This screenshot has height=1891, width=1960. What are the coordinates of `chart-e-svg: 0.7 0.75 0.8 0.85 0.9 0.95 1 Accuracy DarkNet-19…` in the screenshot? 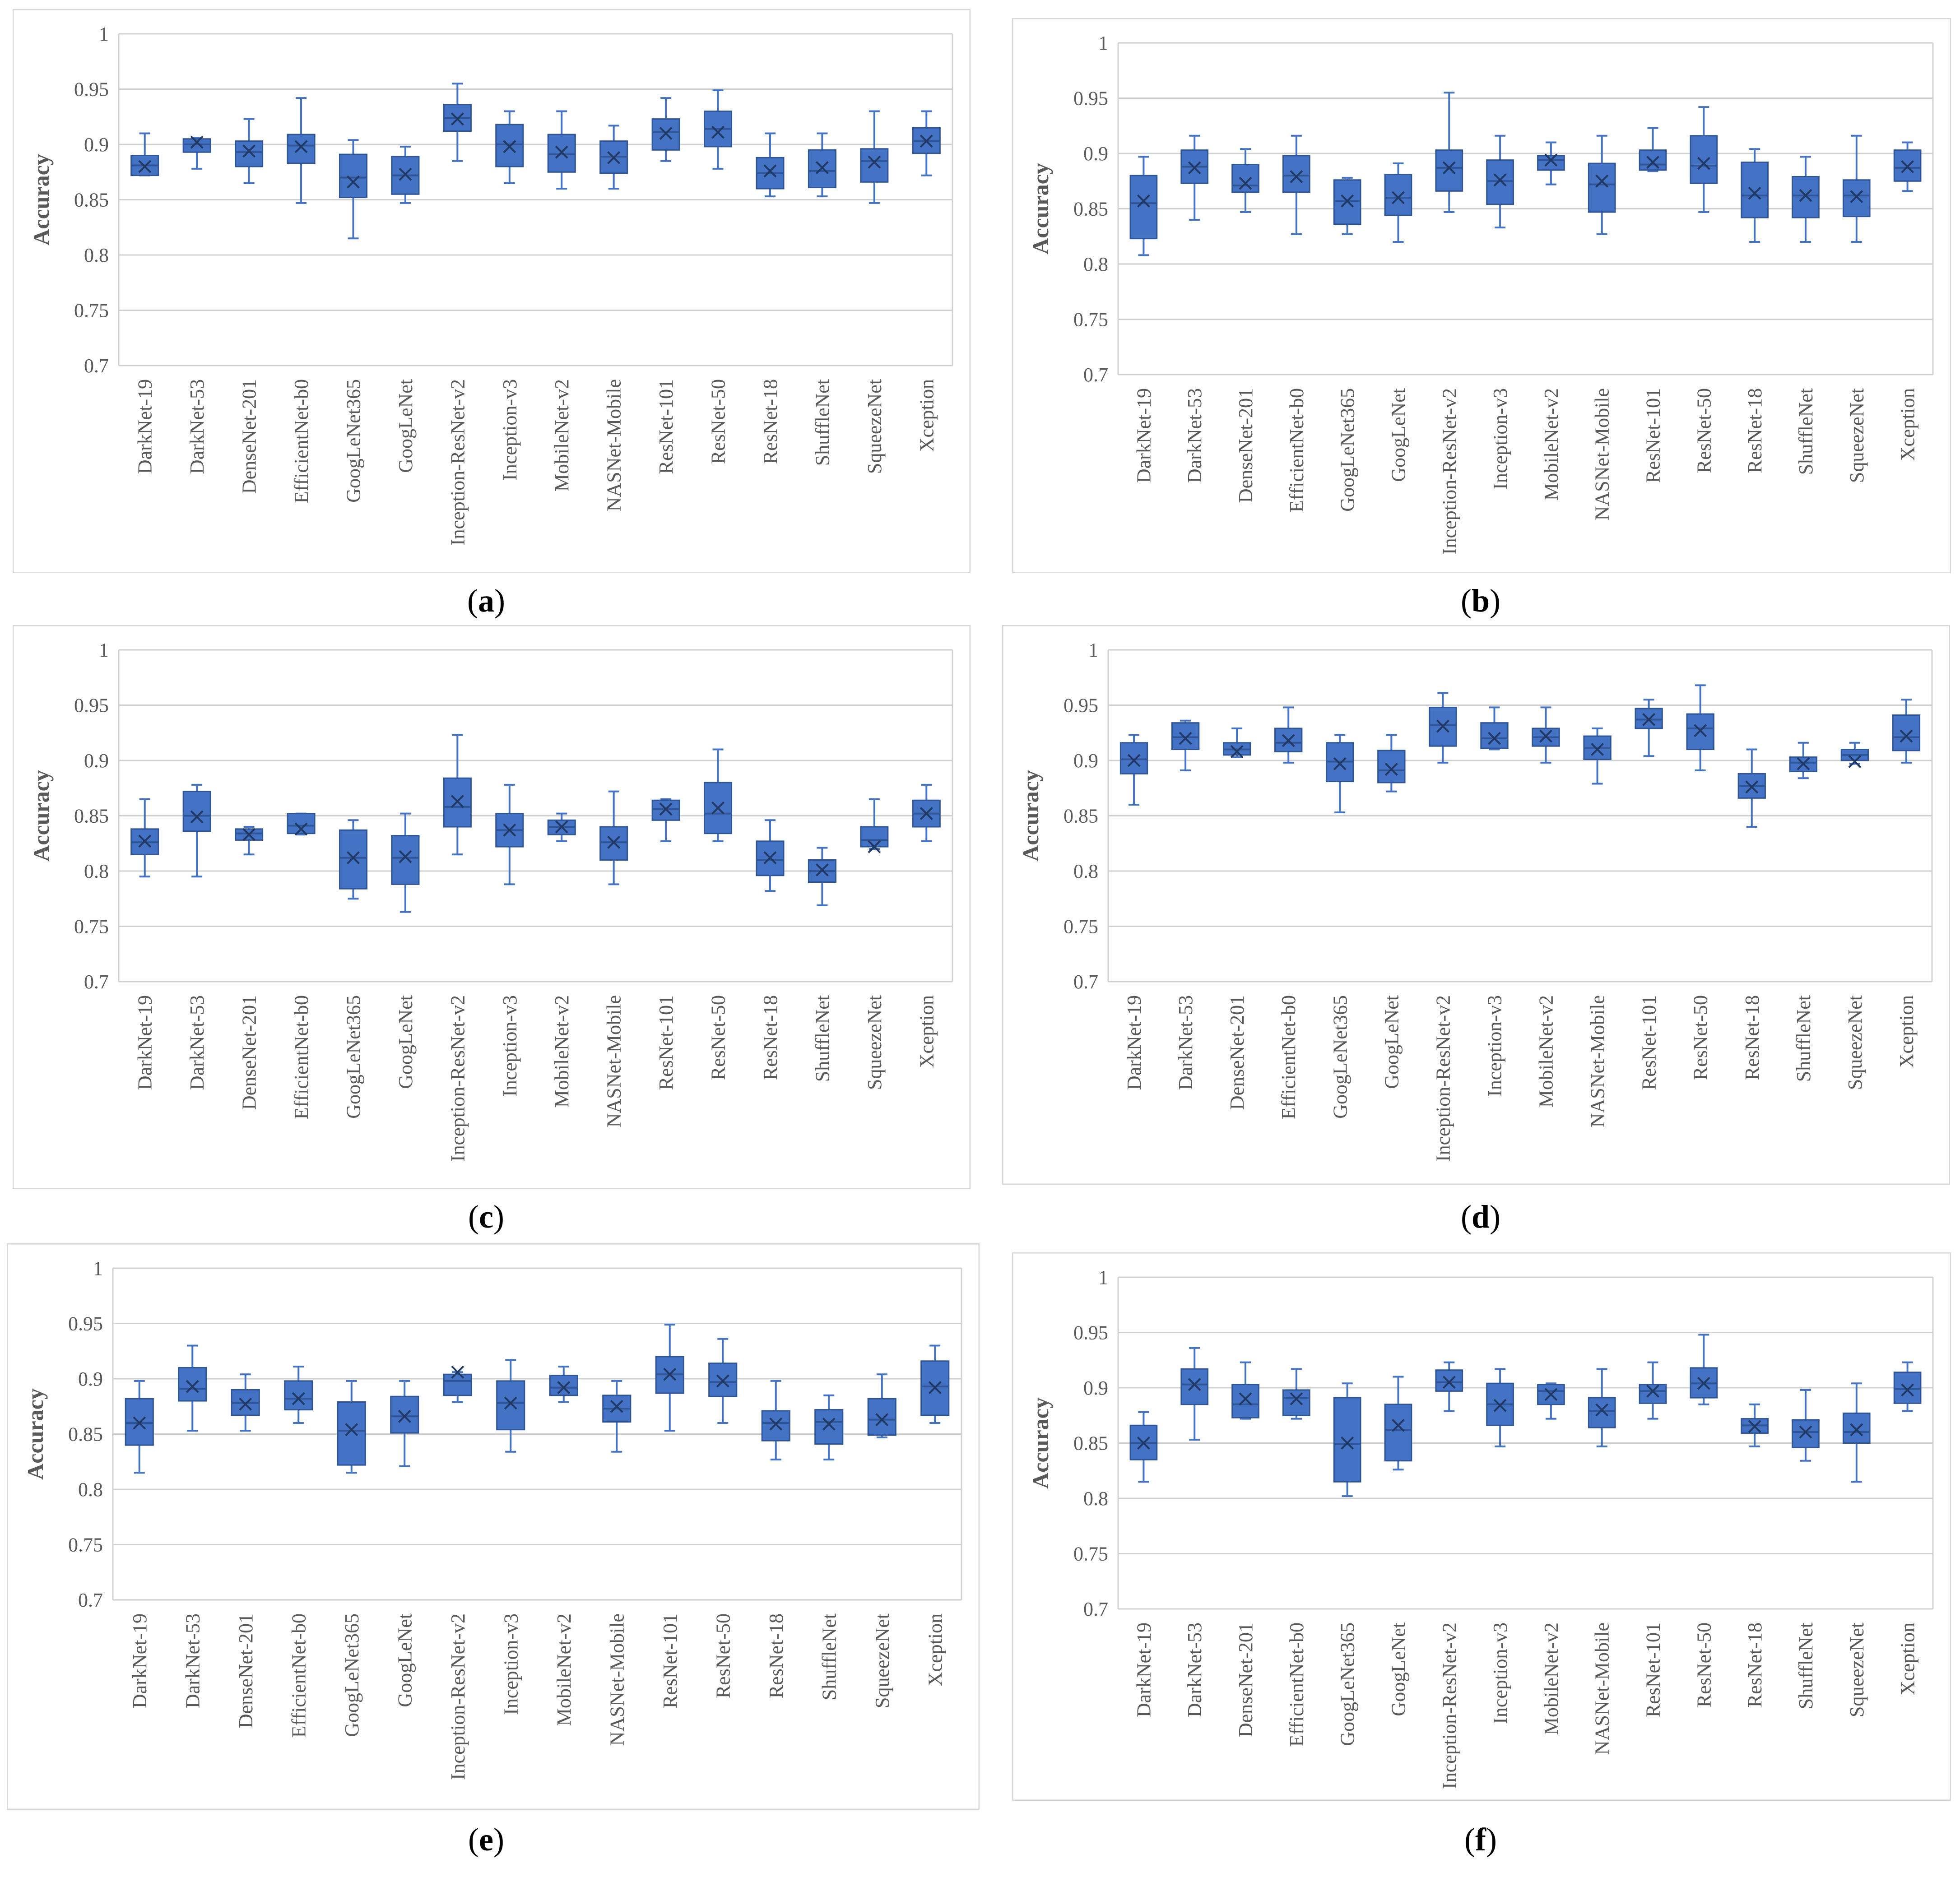 It's located at (493, 1526).